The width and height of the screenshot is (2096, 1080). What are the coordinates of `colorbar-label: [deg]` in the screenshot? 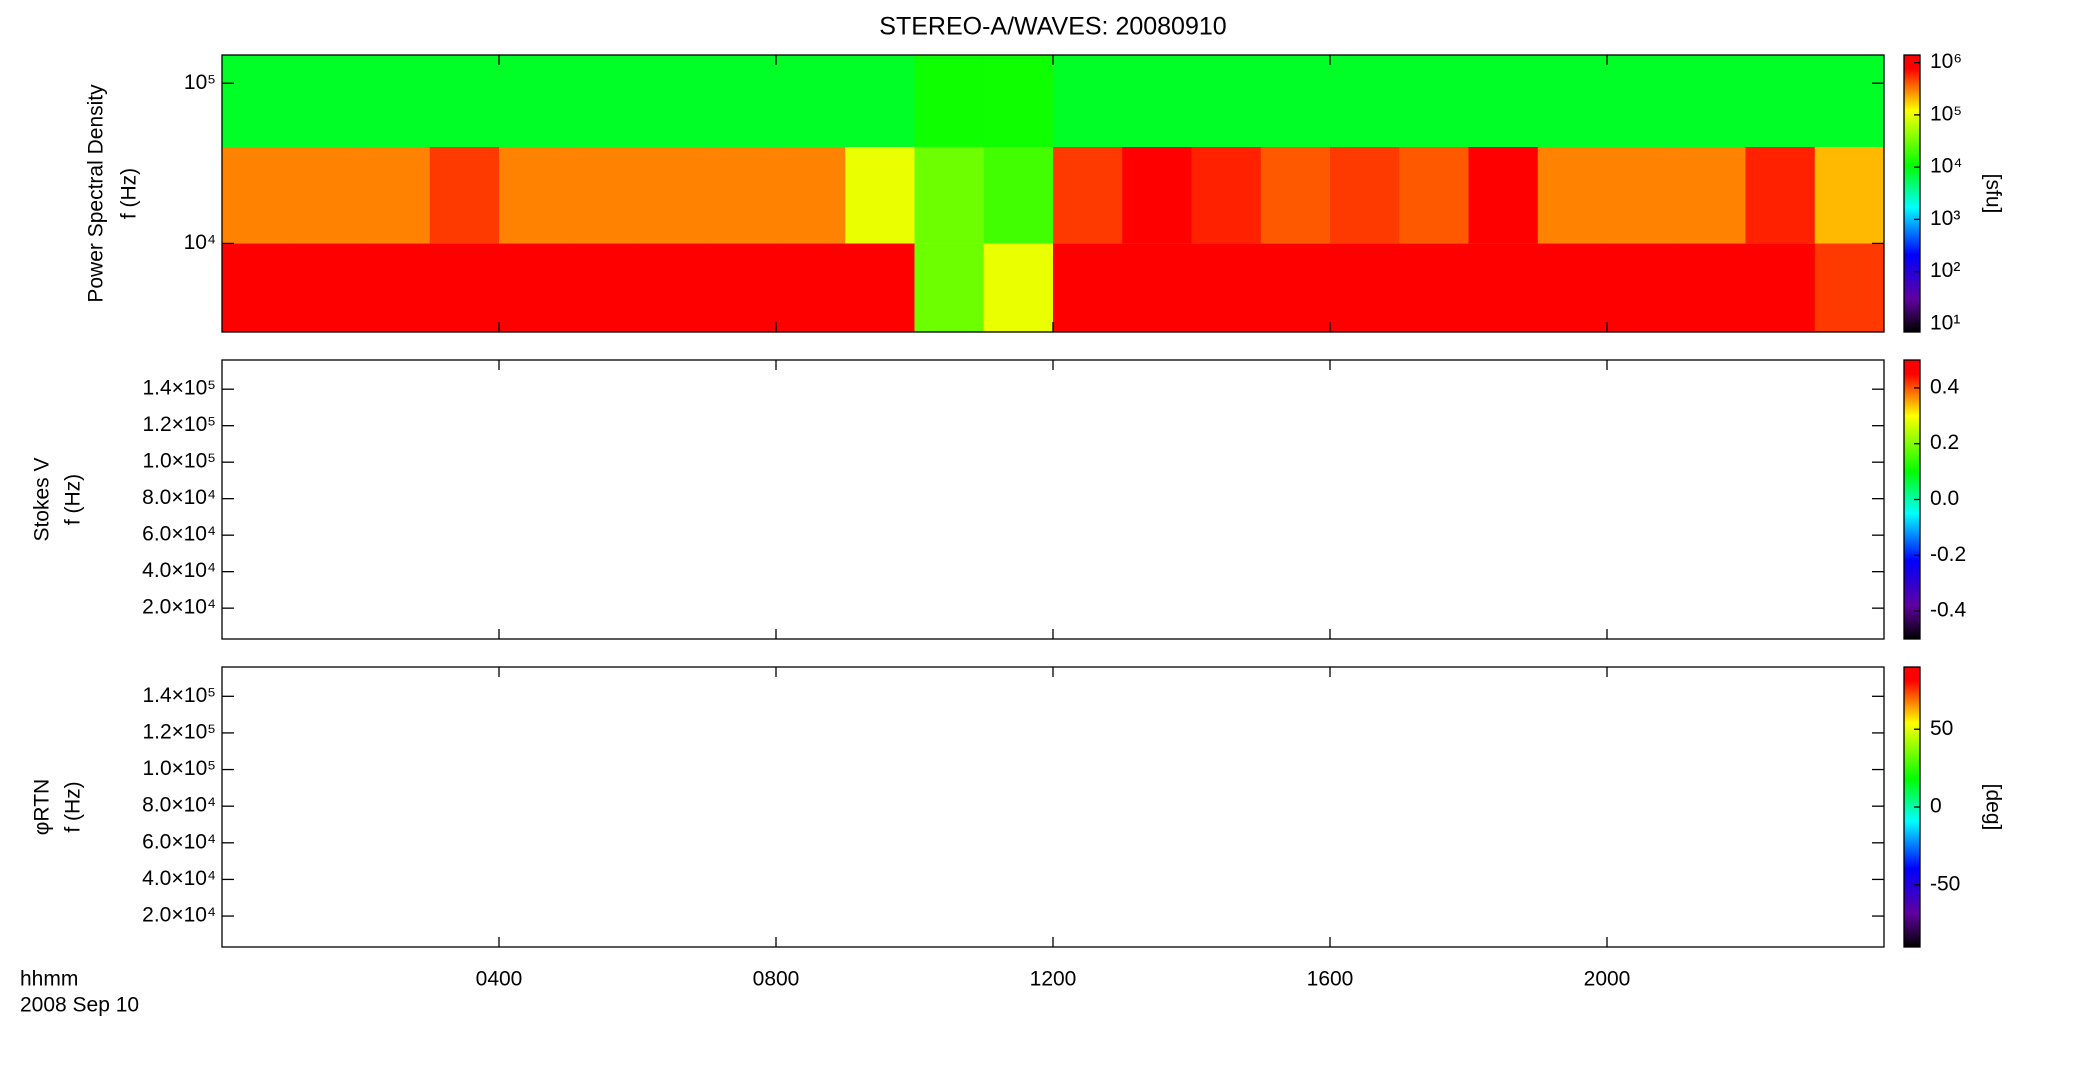 It's located at (1992, 807).